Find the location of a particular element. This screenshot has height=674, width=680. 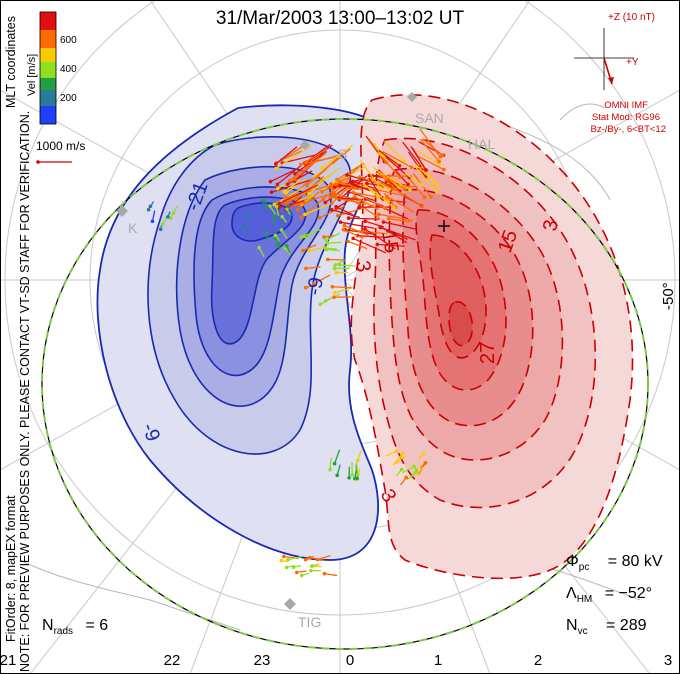

contour-label-neg9-upper: -9 is located at coordinates (315, 286).